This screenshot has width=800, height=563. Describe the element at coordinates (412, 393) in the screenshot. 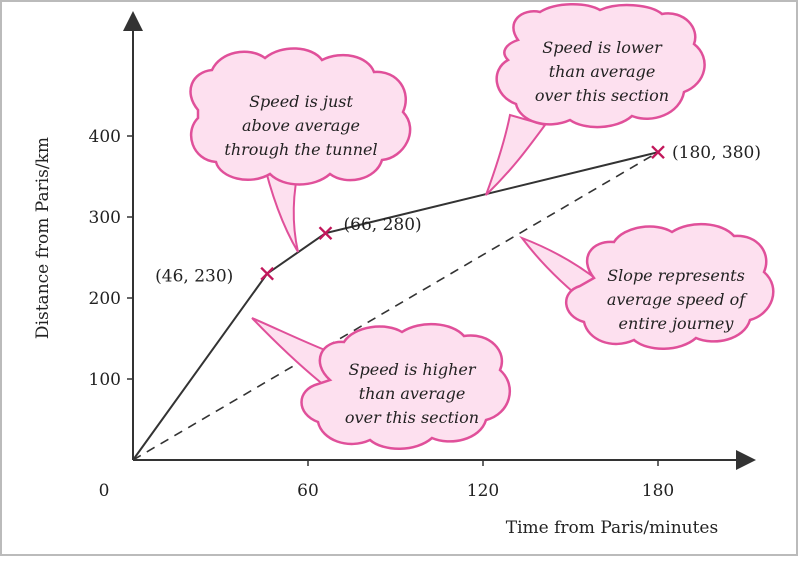

I see `callout-higher-line-2: than average` at that location.